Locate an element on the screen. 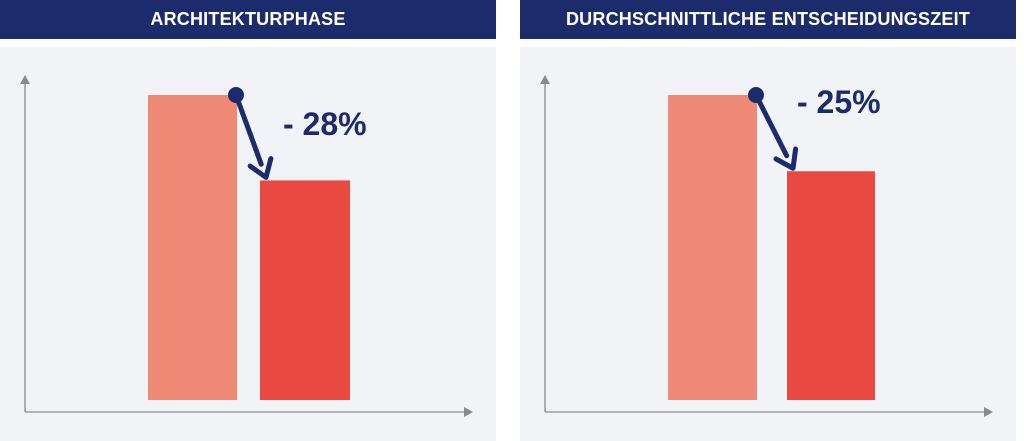 This screenshot has width=1024, height=441. chart-title: DURCHSCHNITTLICHE ENTSCHEIDUNGSZEIT is located at coordinates (768, 19).